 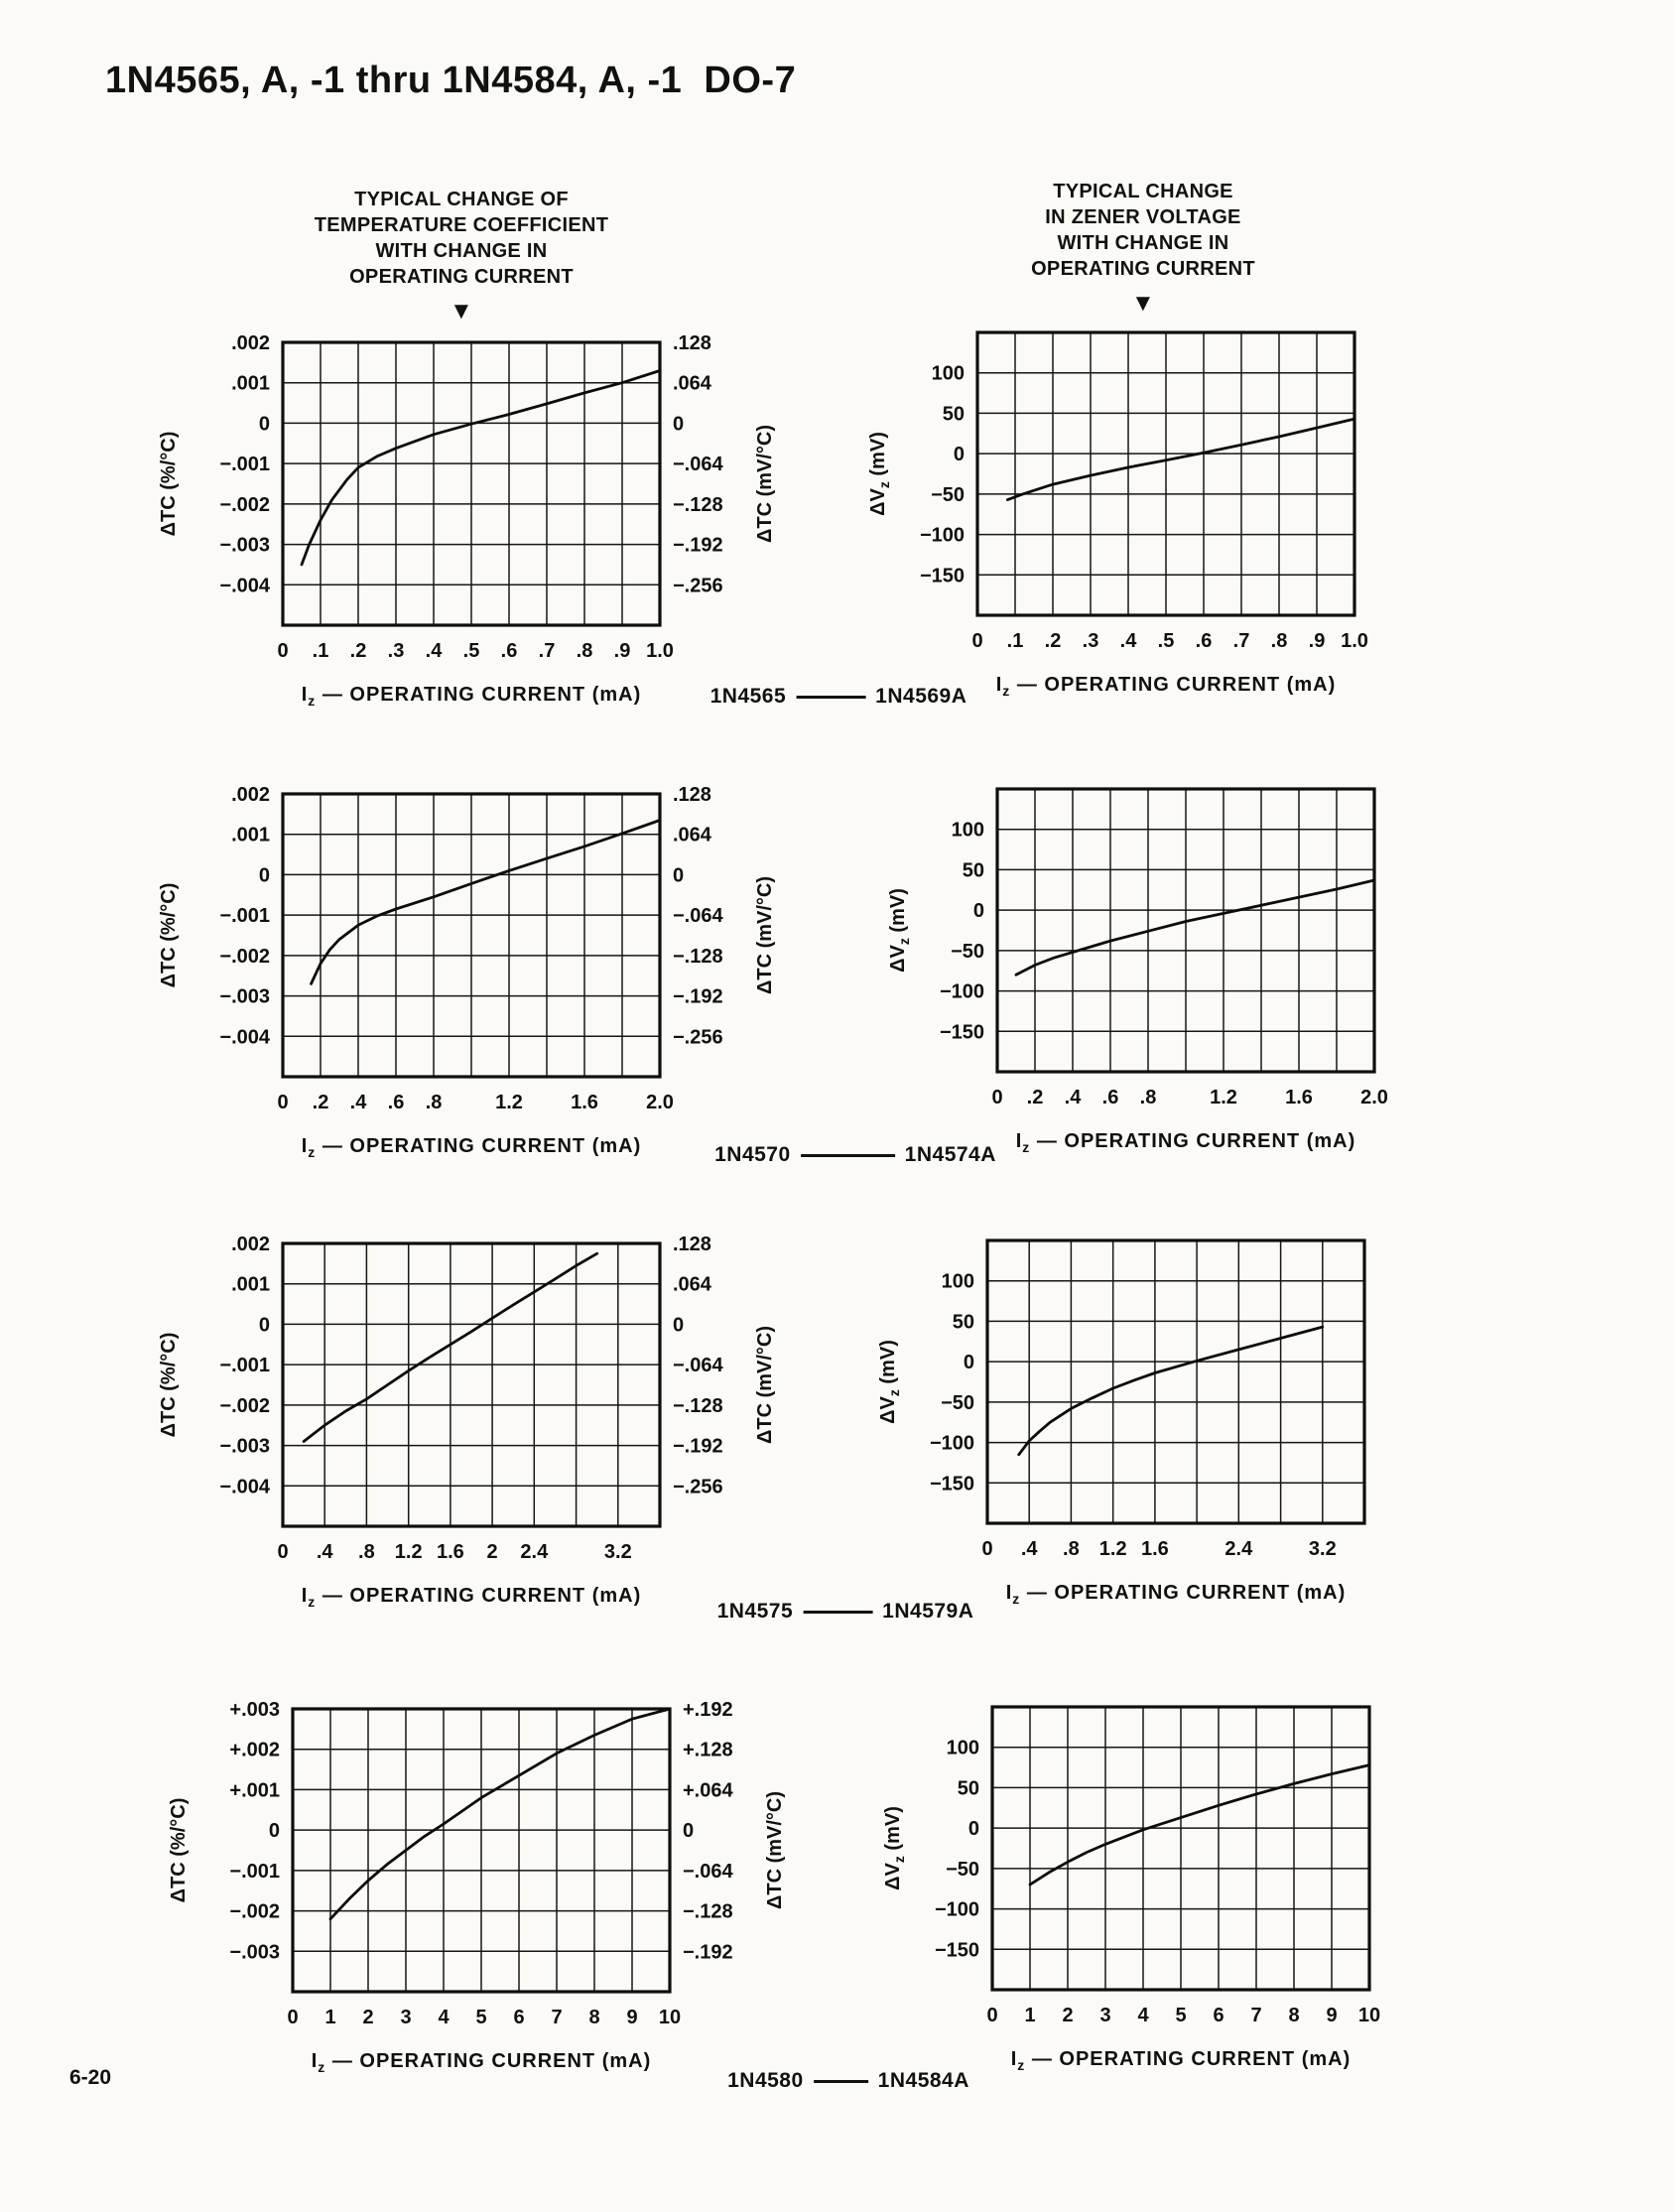 What do you see at coordinates (1369, 2015) in the screenshot?
I see `svg-text: 10` at bounding box center [1369, 2015].